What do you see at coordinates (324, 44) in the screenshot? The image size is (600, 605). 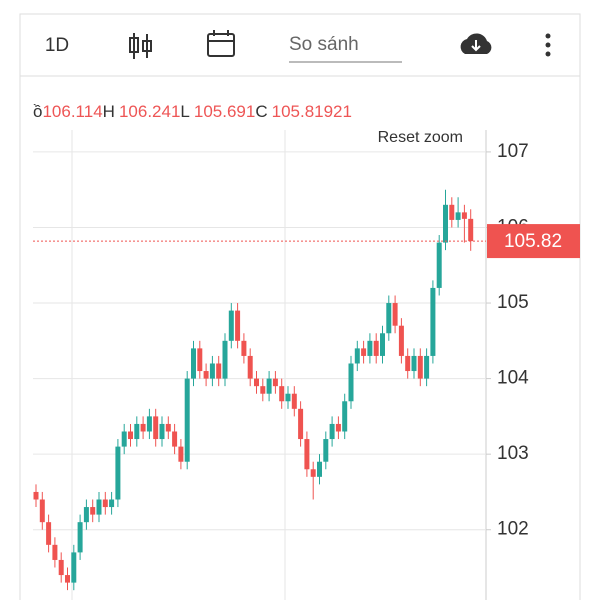 I see `compare-input: So sánh` at bounding box center [324, 44].